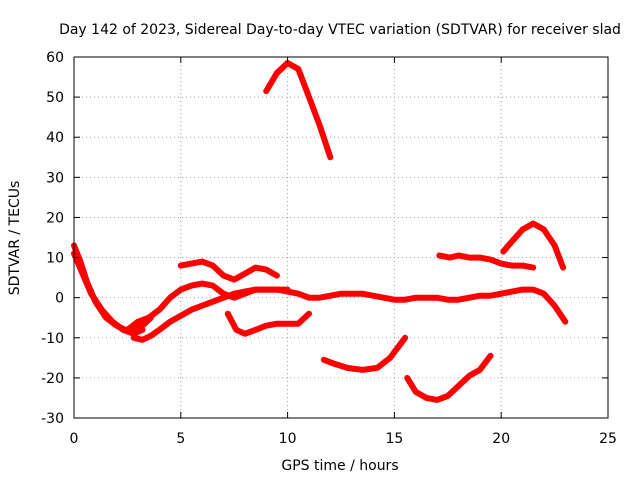 This screenshot has width=640, height=480. I want to click on y-tick-label: 10, so click(55, 259).